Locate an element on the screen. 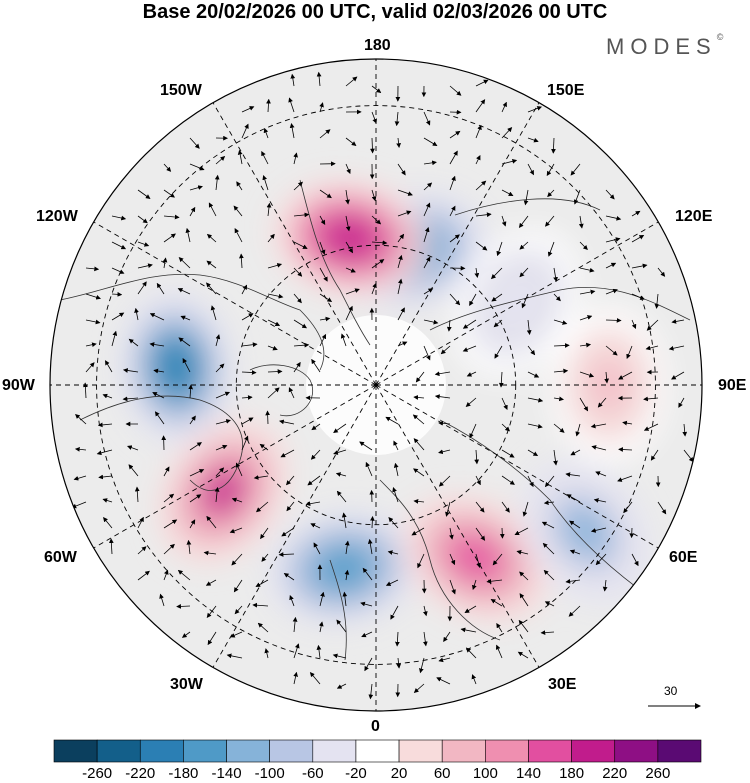 This screenshot has height=783, width=750. anomaly-contour is located at coordinates (517, 303).